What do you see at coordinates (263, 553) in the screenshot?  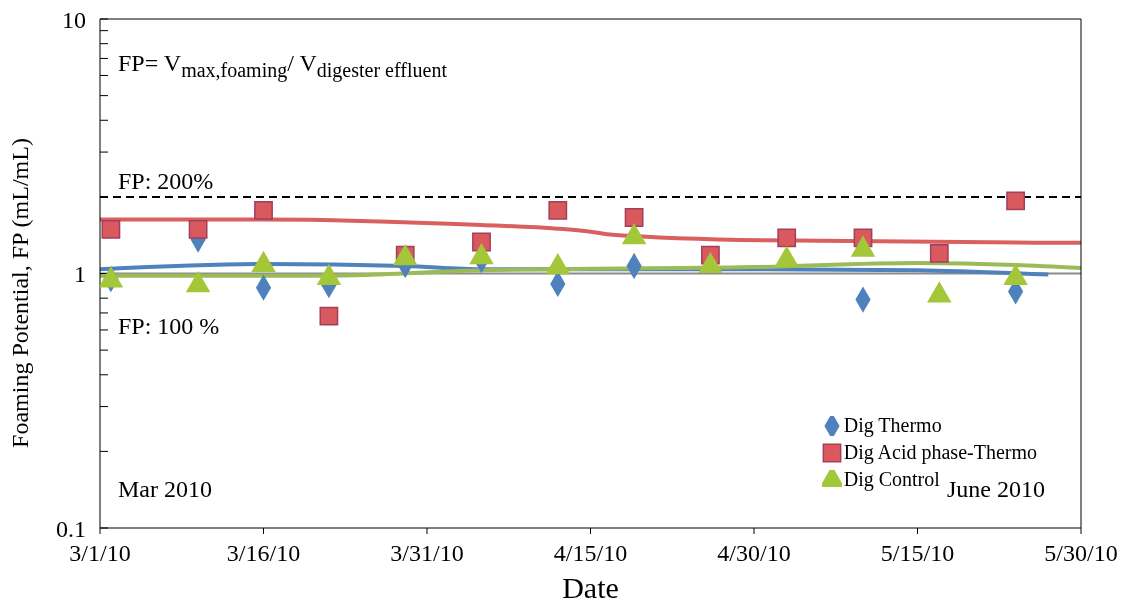 I see `x-tick-label: 3/16/10` at bounding box center [263, 553].